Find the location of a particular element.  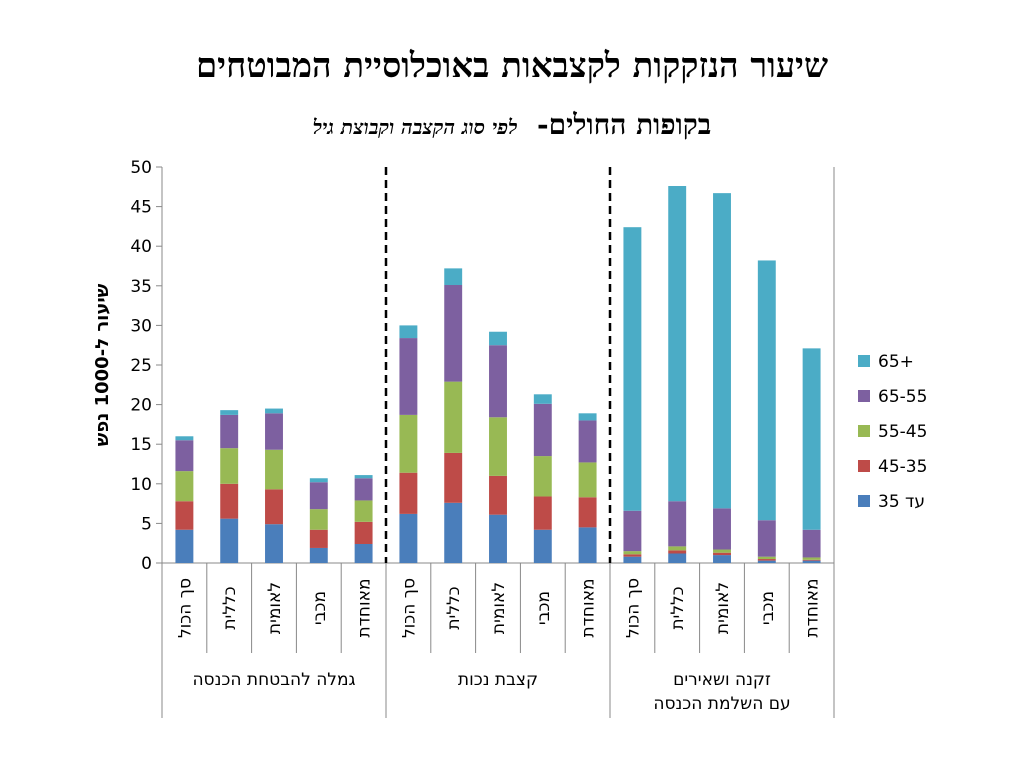

y-tick-label: 50 is located at coordinates (141, 168).